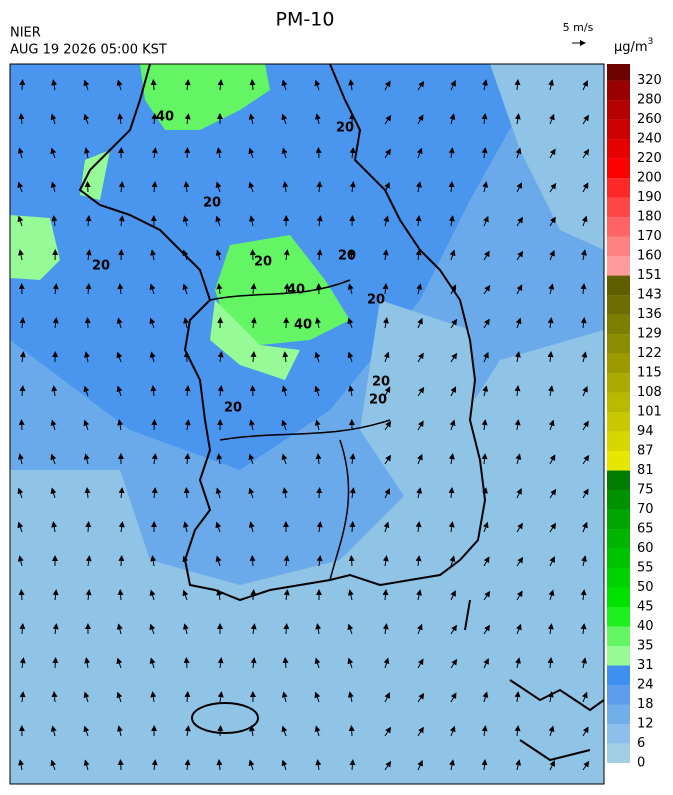  Describe the element at coordinates (649, 295) in the screenshot. I see `colorbar-label: 143` at that location.